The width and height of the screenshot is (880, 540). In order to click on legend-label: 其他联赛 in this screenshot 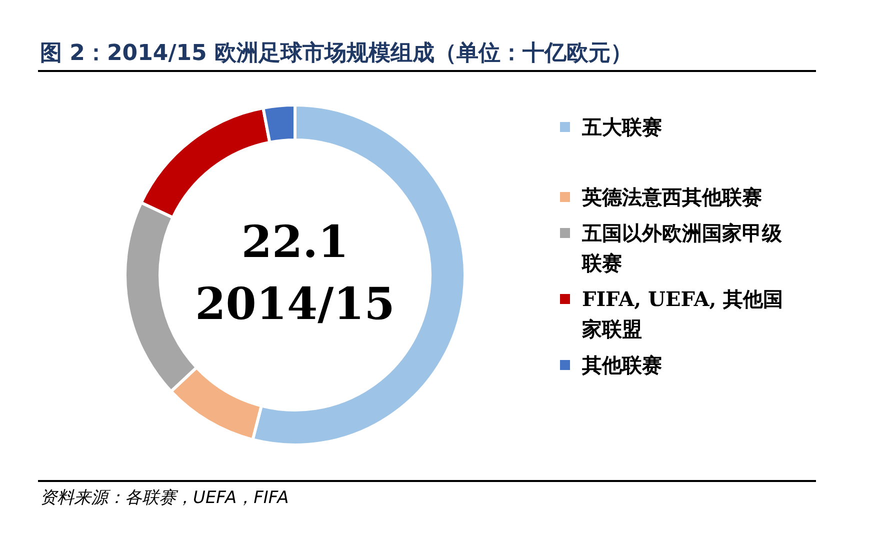, I will do `click(622, 365)`.